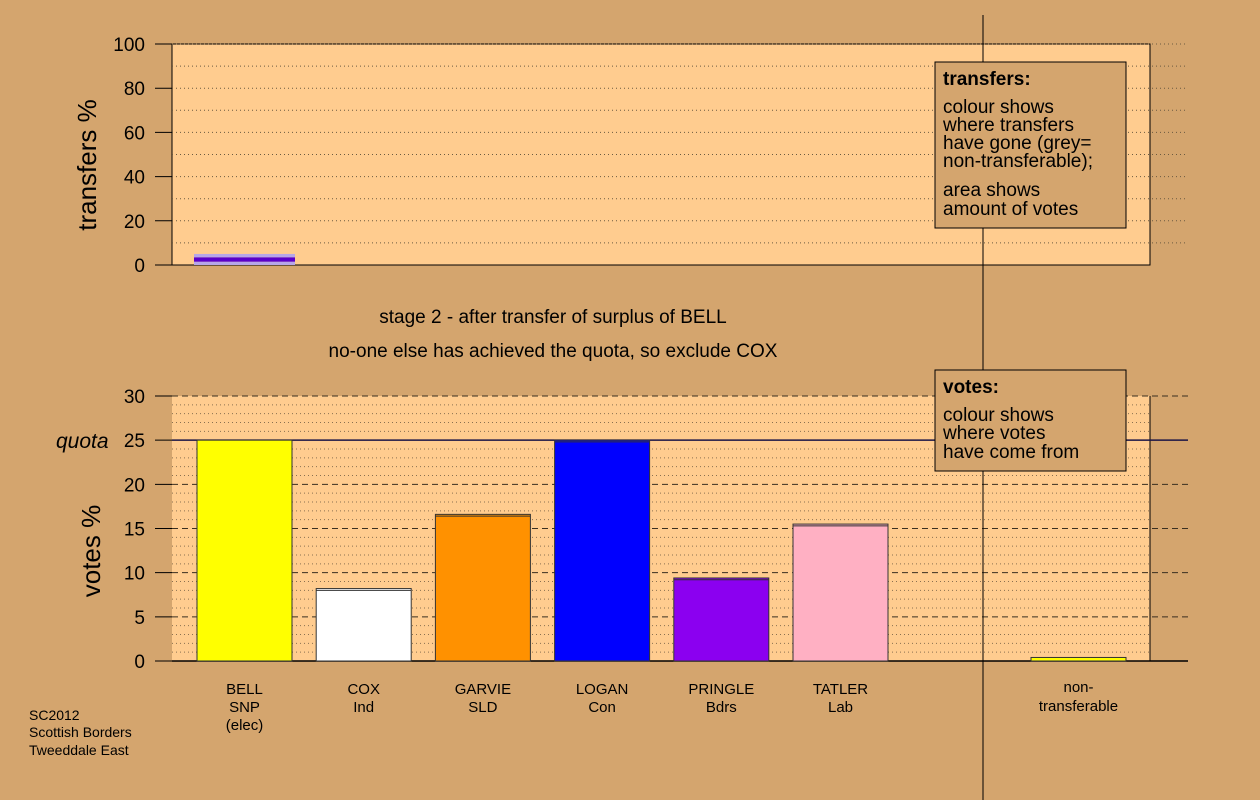 This screenshot has height=800, width=1260. I want to click on candidate-label: LOGAN, so click(602, 689).